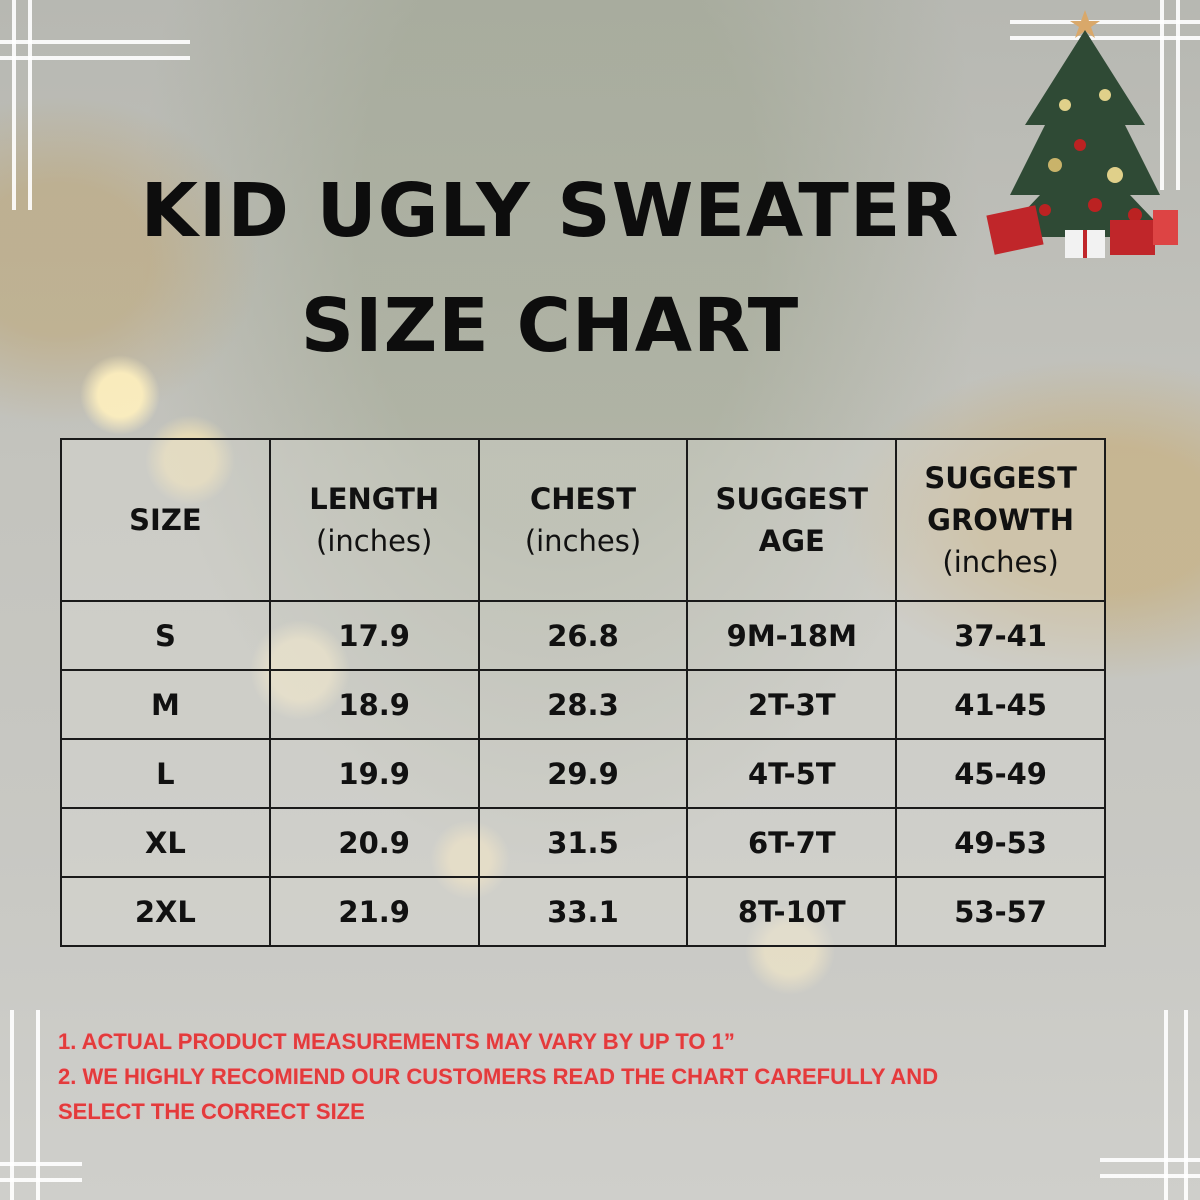 The width and height of the screenshot is (1200, 1200). I want to click on table-row: XL 20.9 31.5 6T-7T 49-53, so click(583, 842).